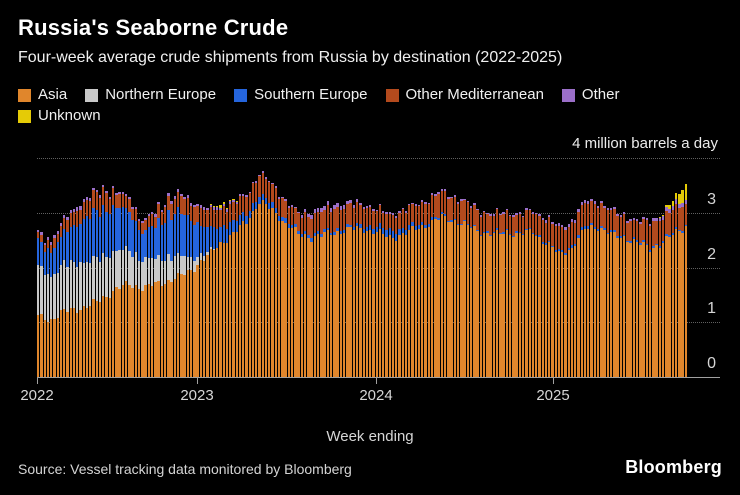 The height and width of the screenshot is (495, 740). What do you see at coordinates (92, 95) in the screenshot?
I see `northern_europe-swatch-icon` at bounding box center [92, 95].